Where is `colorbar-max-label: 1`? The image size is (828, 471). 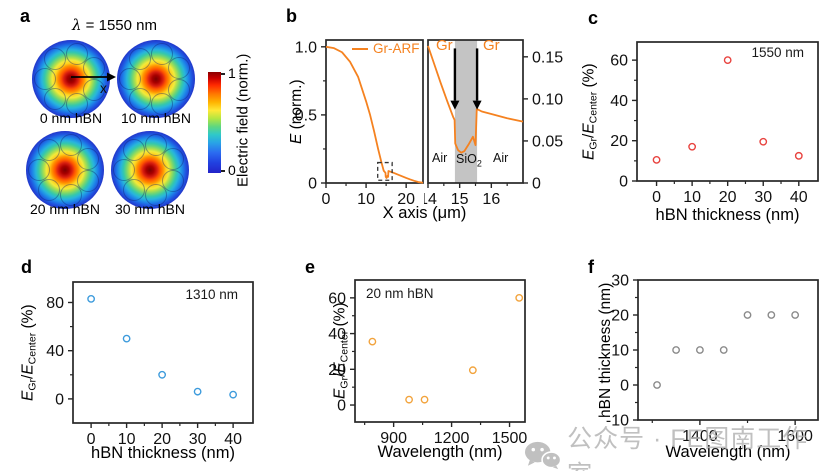 colorbar-max-label: 1 is located at coordinates (232, 73).